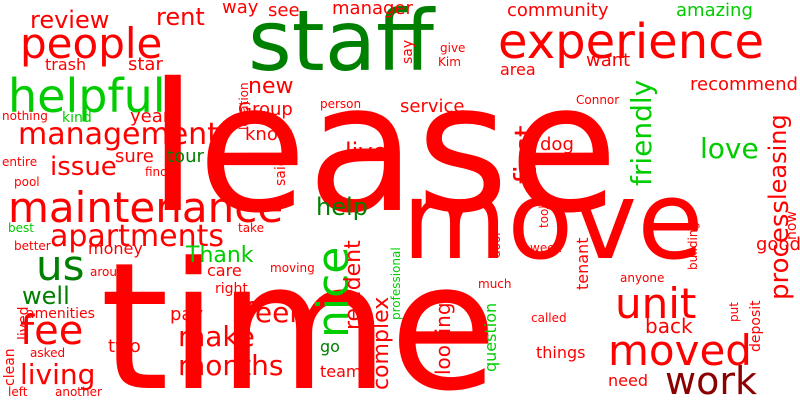 The height and width of the screenshot is (400, 800). I want to click on word-group: Group, so click(265, 109).